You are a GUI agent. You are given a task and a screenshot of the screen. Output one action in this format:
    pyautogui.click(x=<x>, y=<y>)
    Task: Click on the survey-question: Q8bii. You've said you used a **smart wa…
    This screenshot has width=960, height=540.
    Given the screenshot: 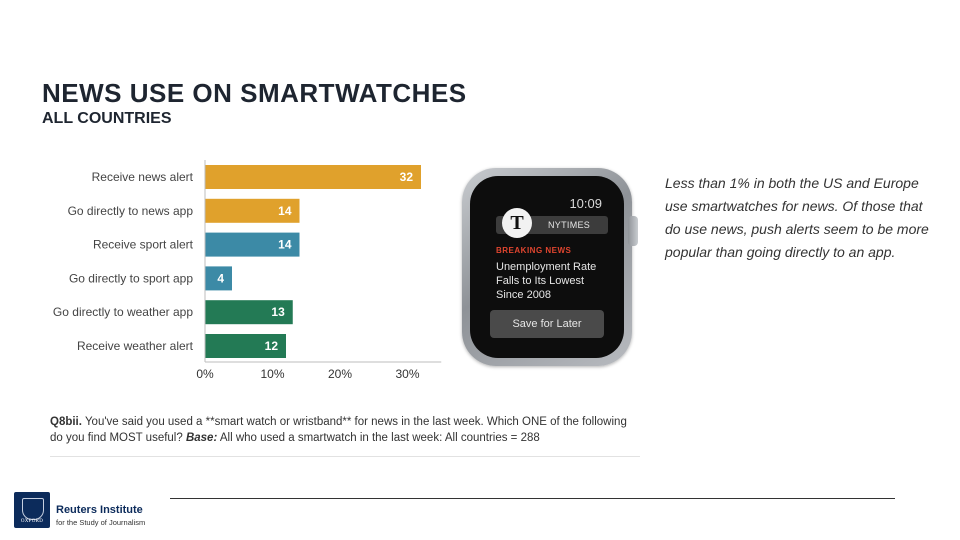 What is the action you would take?
    pyautogui.click(x=345, y=431)
    